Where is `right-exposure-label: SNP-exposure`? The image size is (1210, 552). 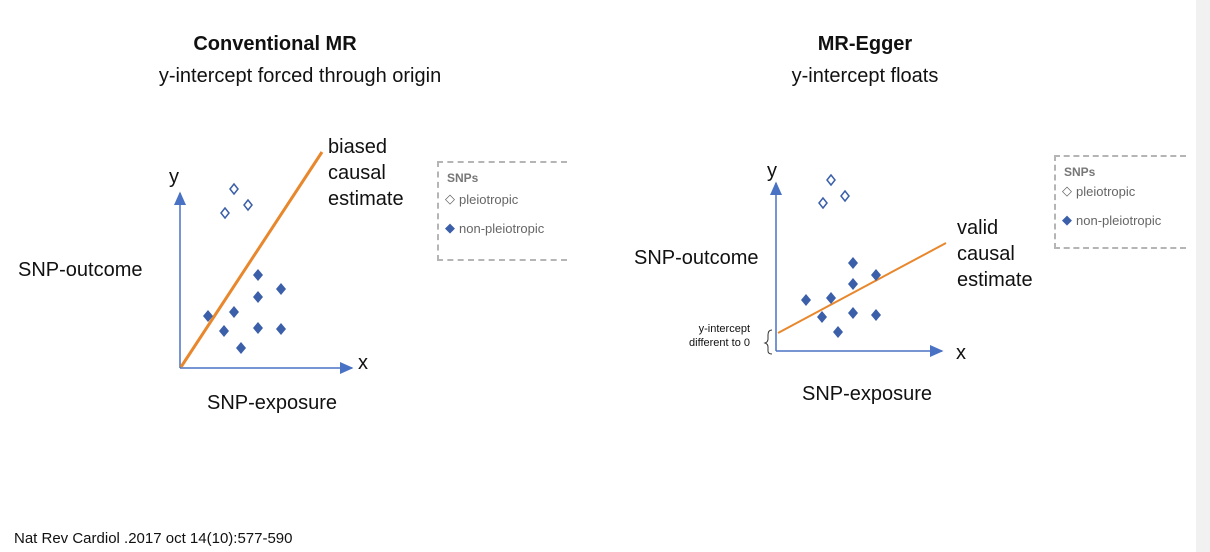
right-exposure-label: SNP-exposure is located at coordinates (867, 394).